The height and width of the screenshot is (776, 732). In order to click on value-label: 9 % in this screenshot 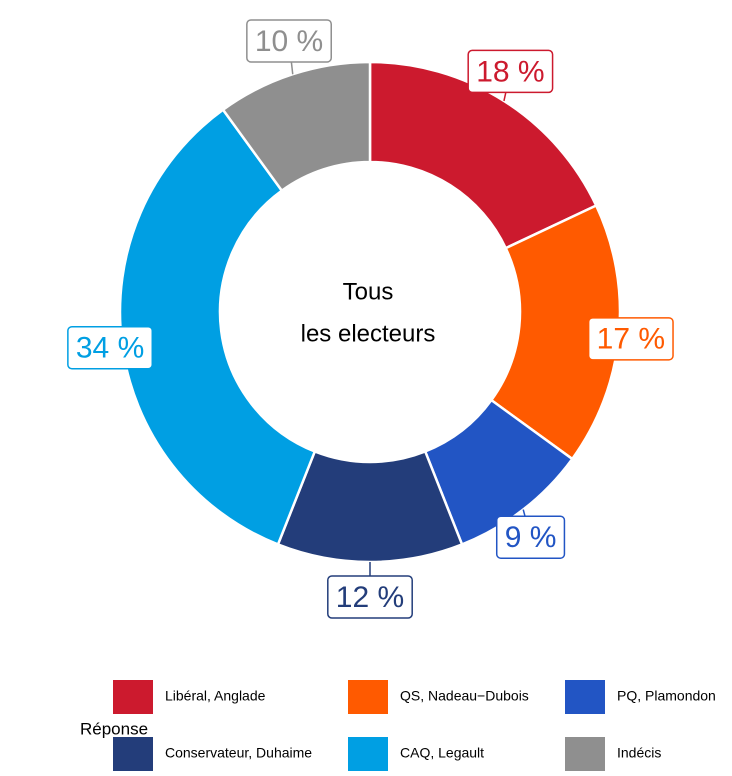, I will do `click(531, 537)`.